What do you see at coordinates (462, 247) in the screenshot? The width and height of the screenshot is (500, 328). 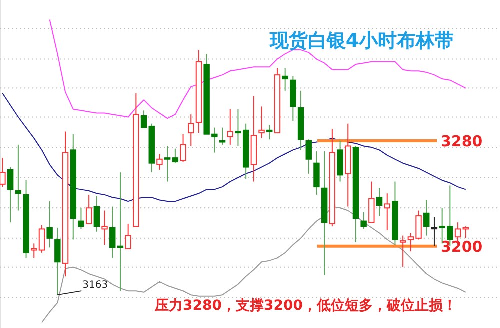 I see `y-tick-label: 3200` at bounding box center [462, 247].